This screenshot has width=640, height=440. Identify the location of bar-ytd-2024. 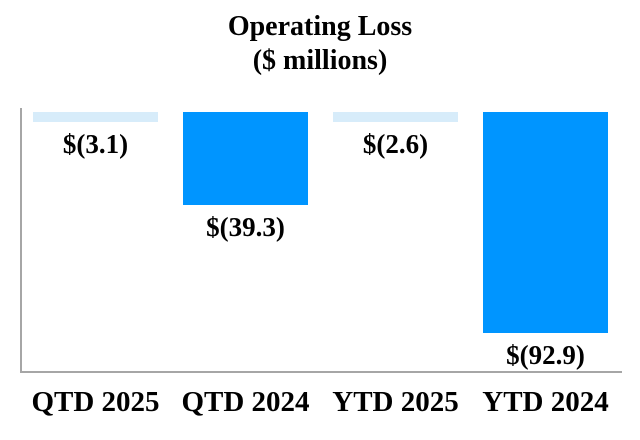
(545, 222).